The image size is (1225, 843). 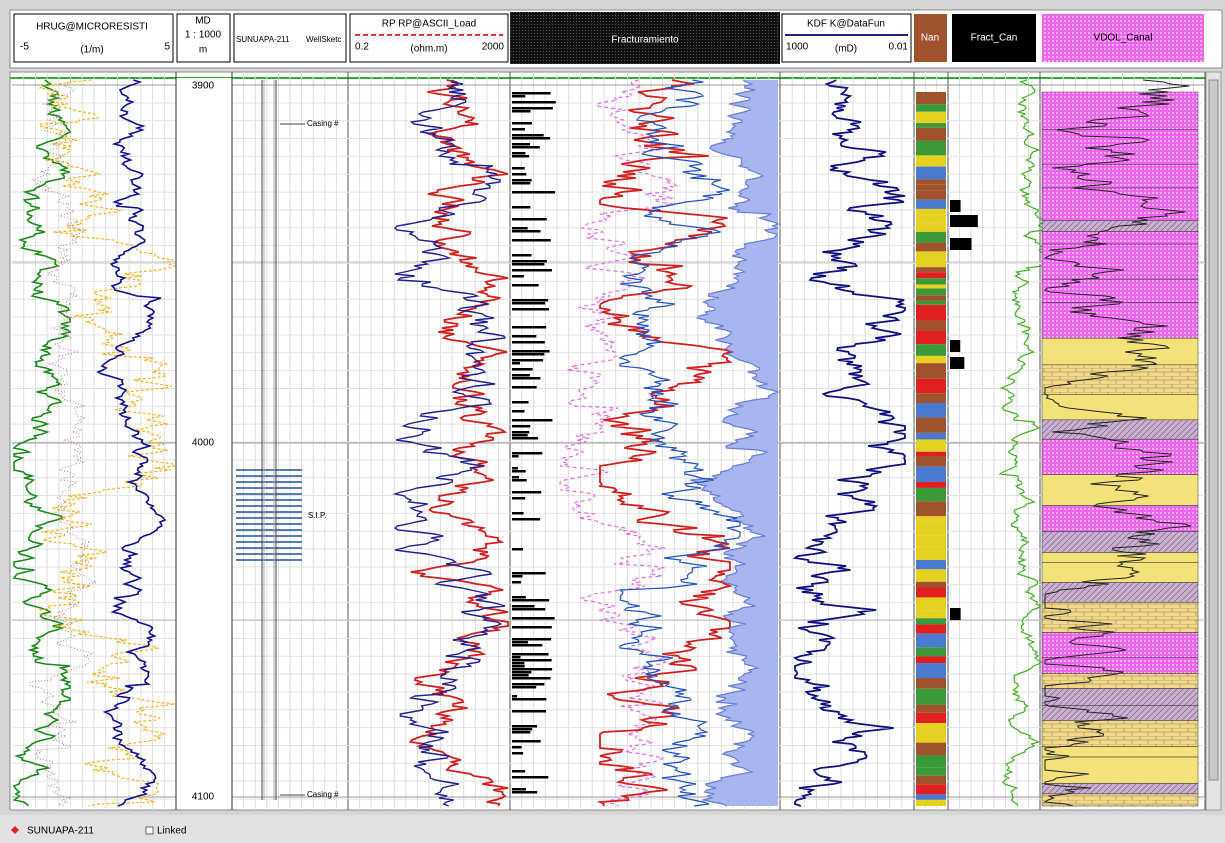 I want to click on scrollbar-thumb, so click(x=1213, y=430).